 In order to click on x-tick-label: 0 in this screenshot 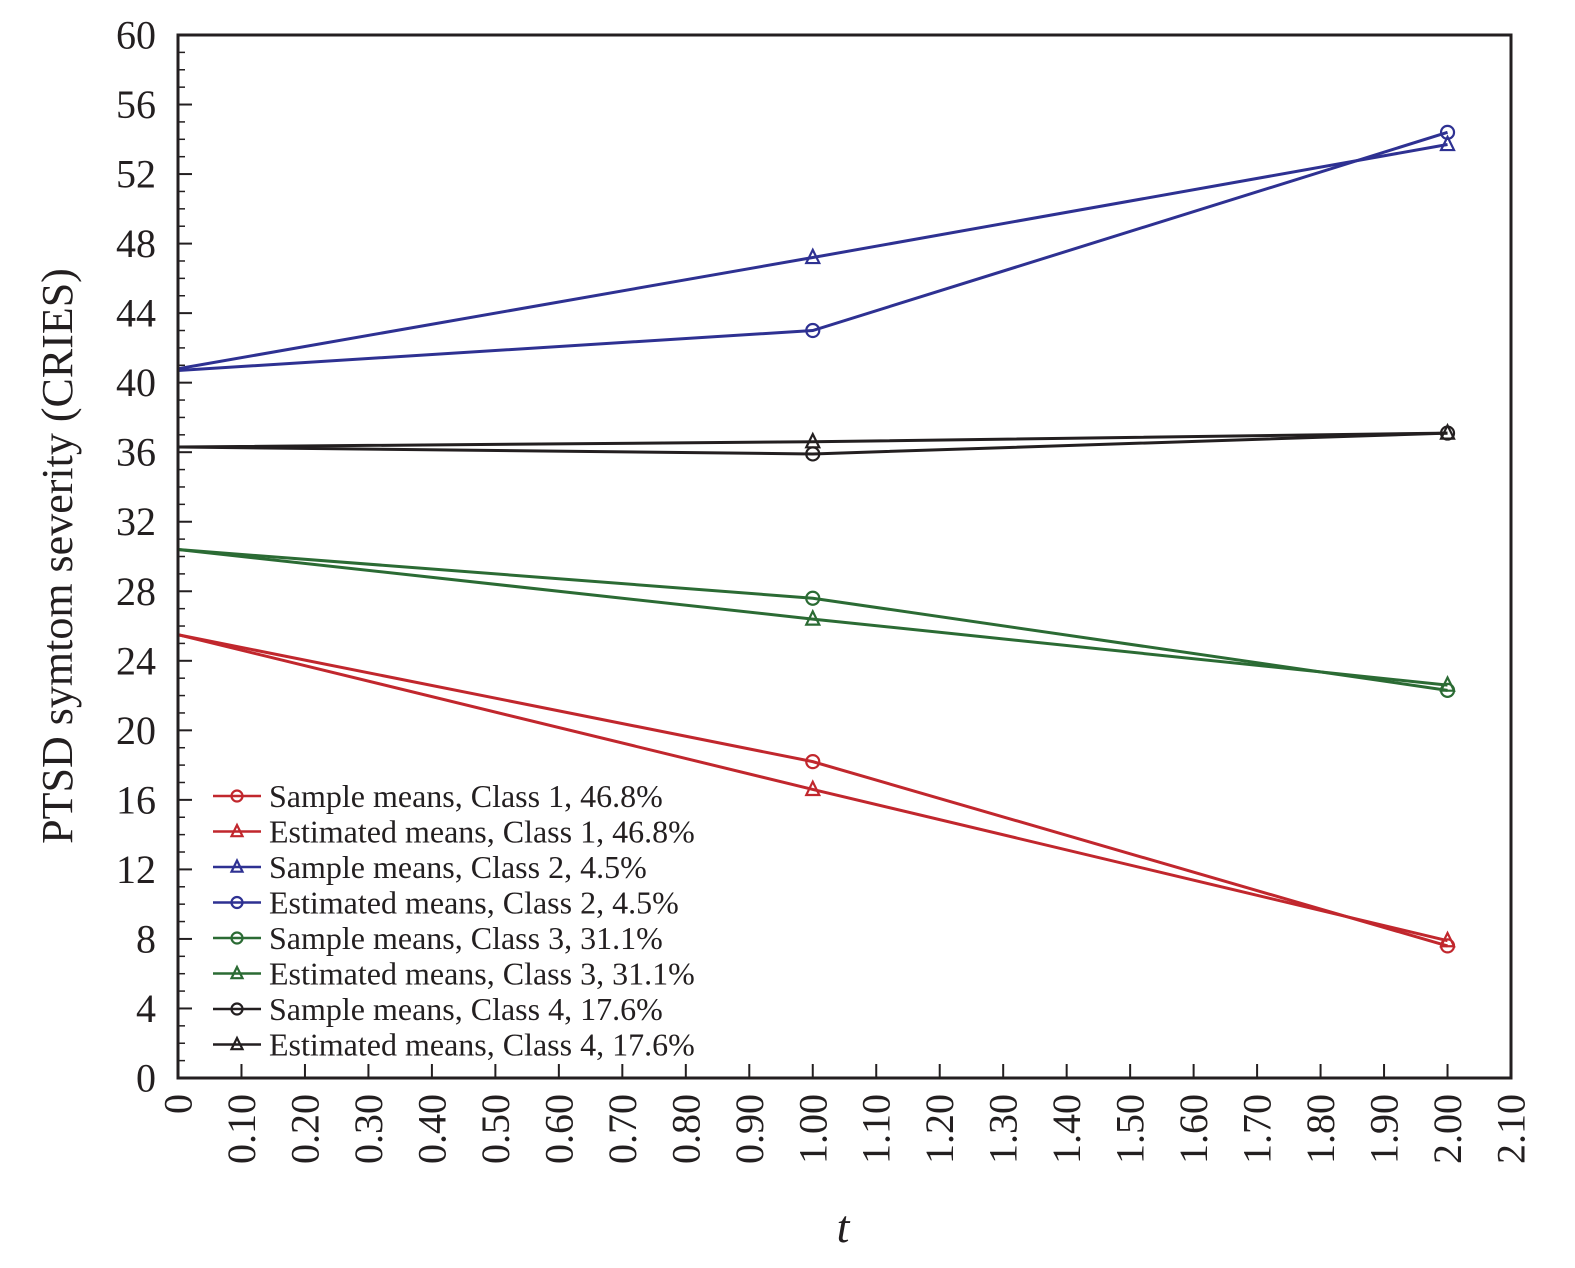, I will do `click(178, 1104)`.